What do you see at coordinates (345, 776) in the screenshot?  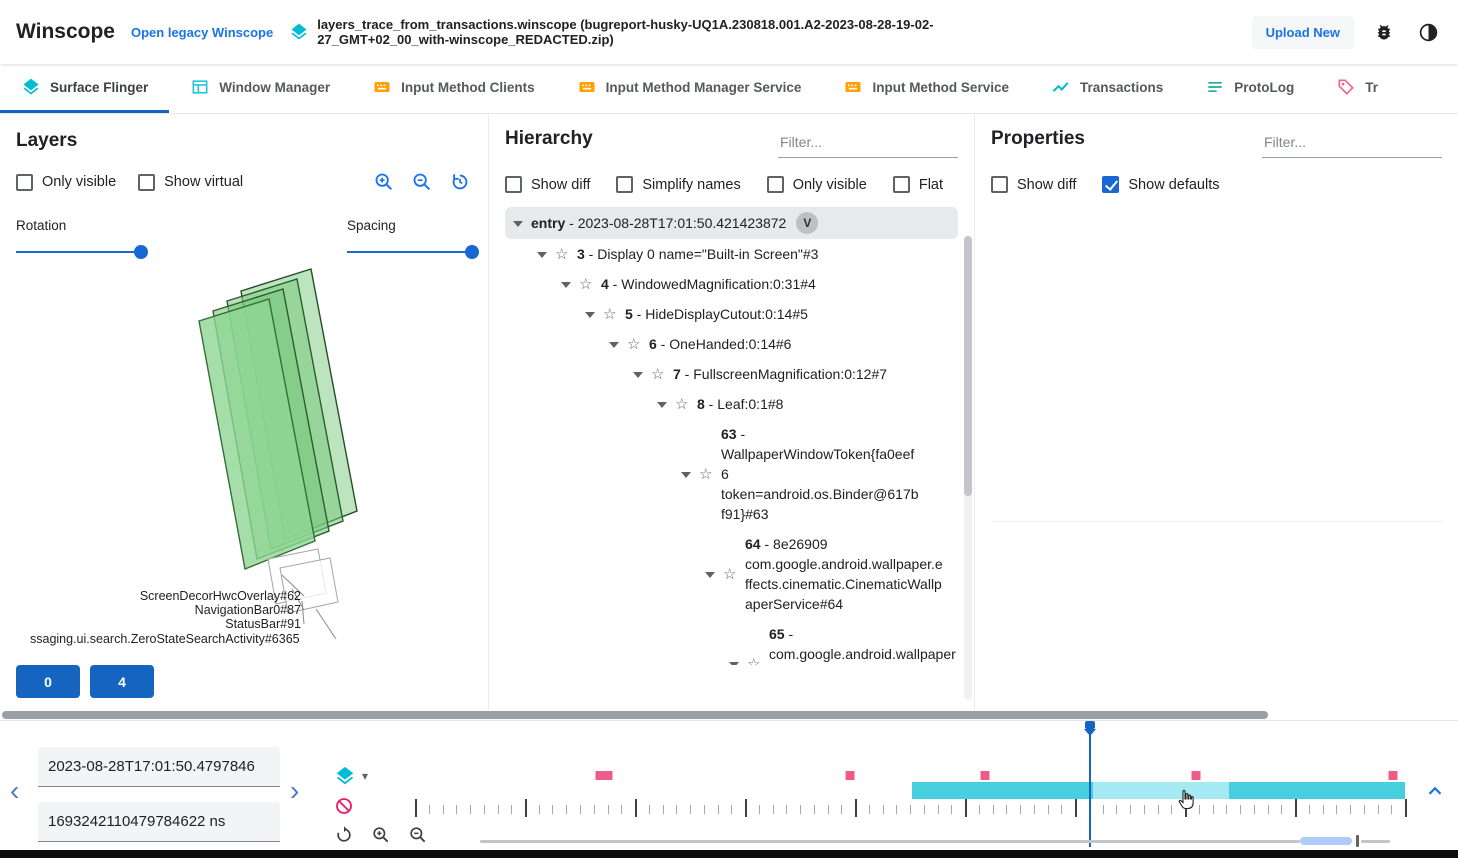 I see `layers-trace-icon` at bounding box center [345, 776].